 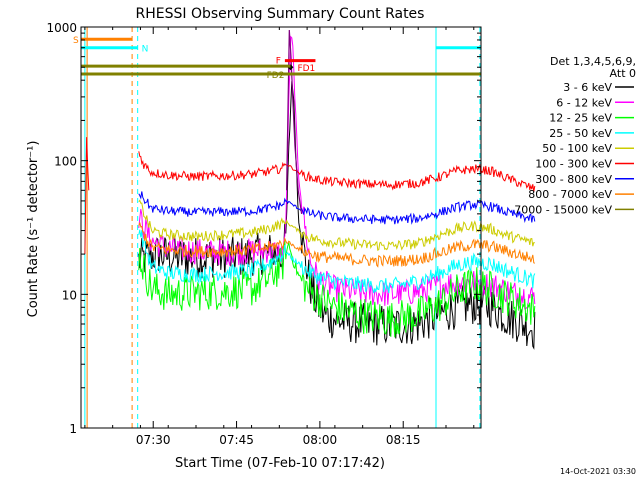 I want to click on legend-label-3-6-kev: 3 - 6 keV, so click(x=587, y=87).